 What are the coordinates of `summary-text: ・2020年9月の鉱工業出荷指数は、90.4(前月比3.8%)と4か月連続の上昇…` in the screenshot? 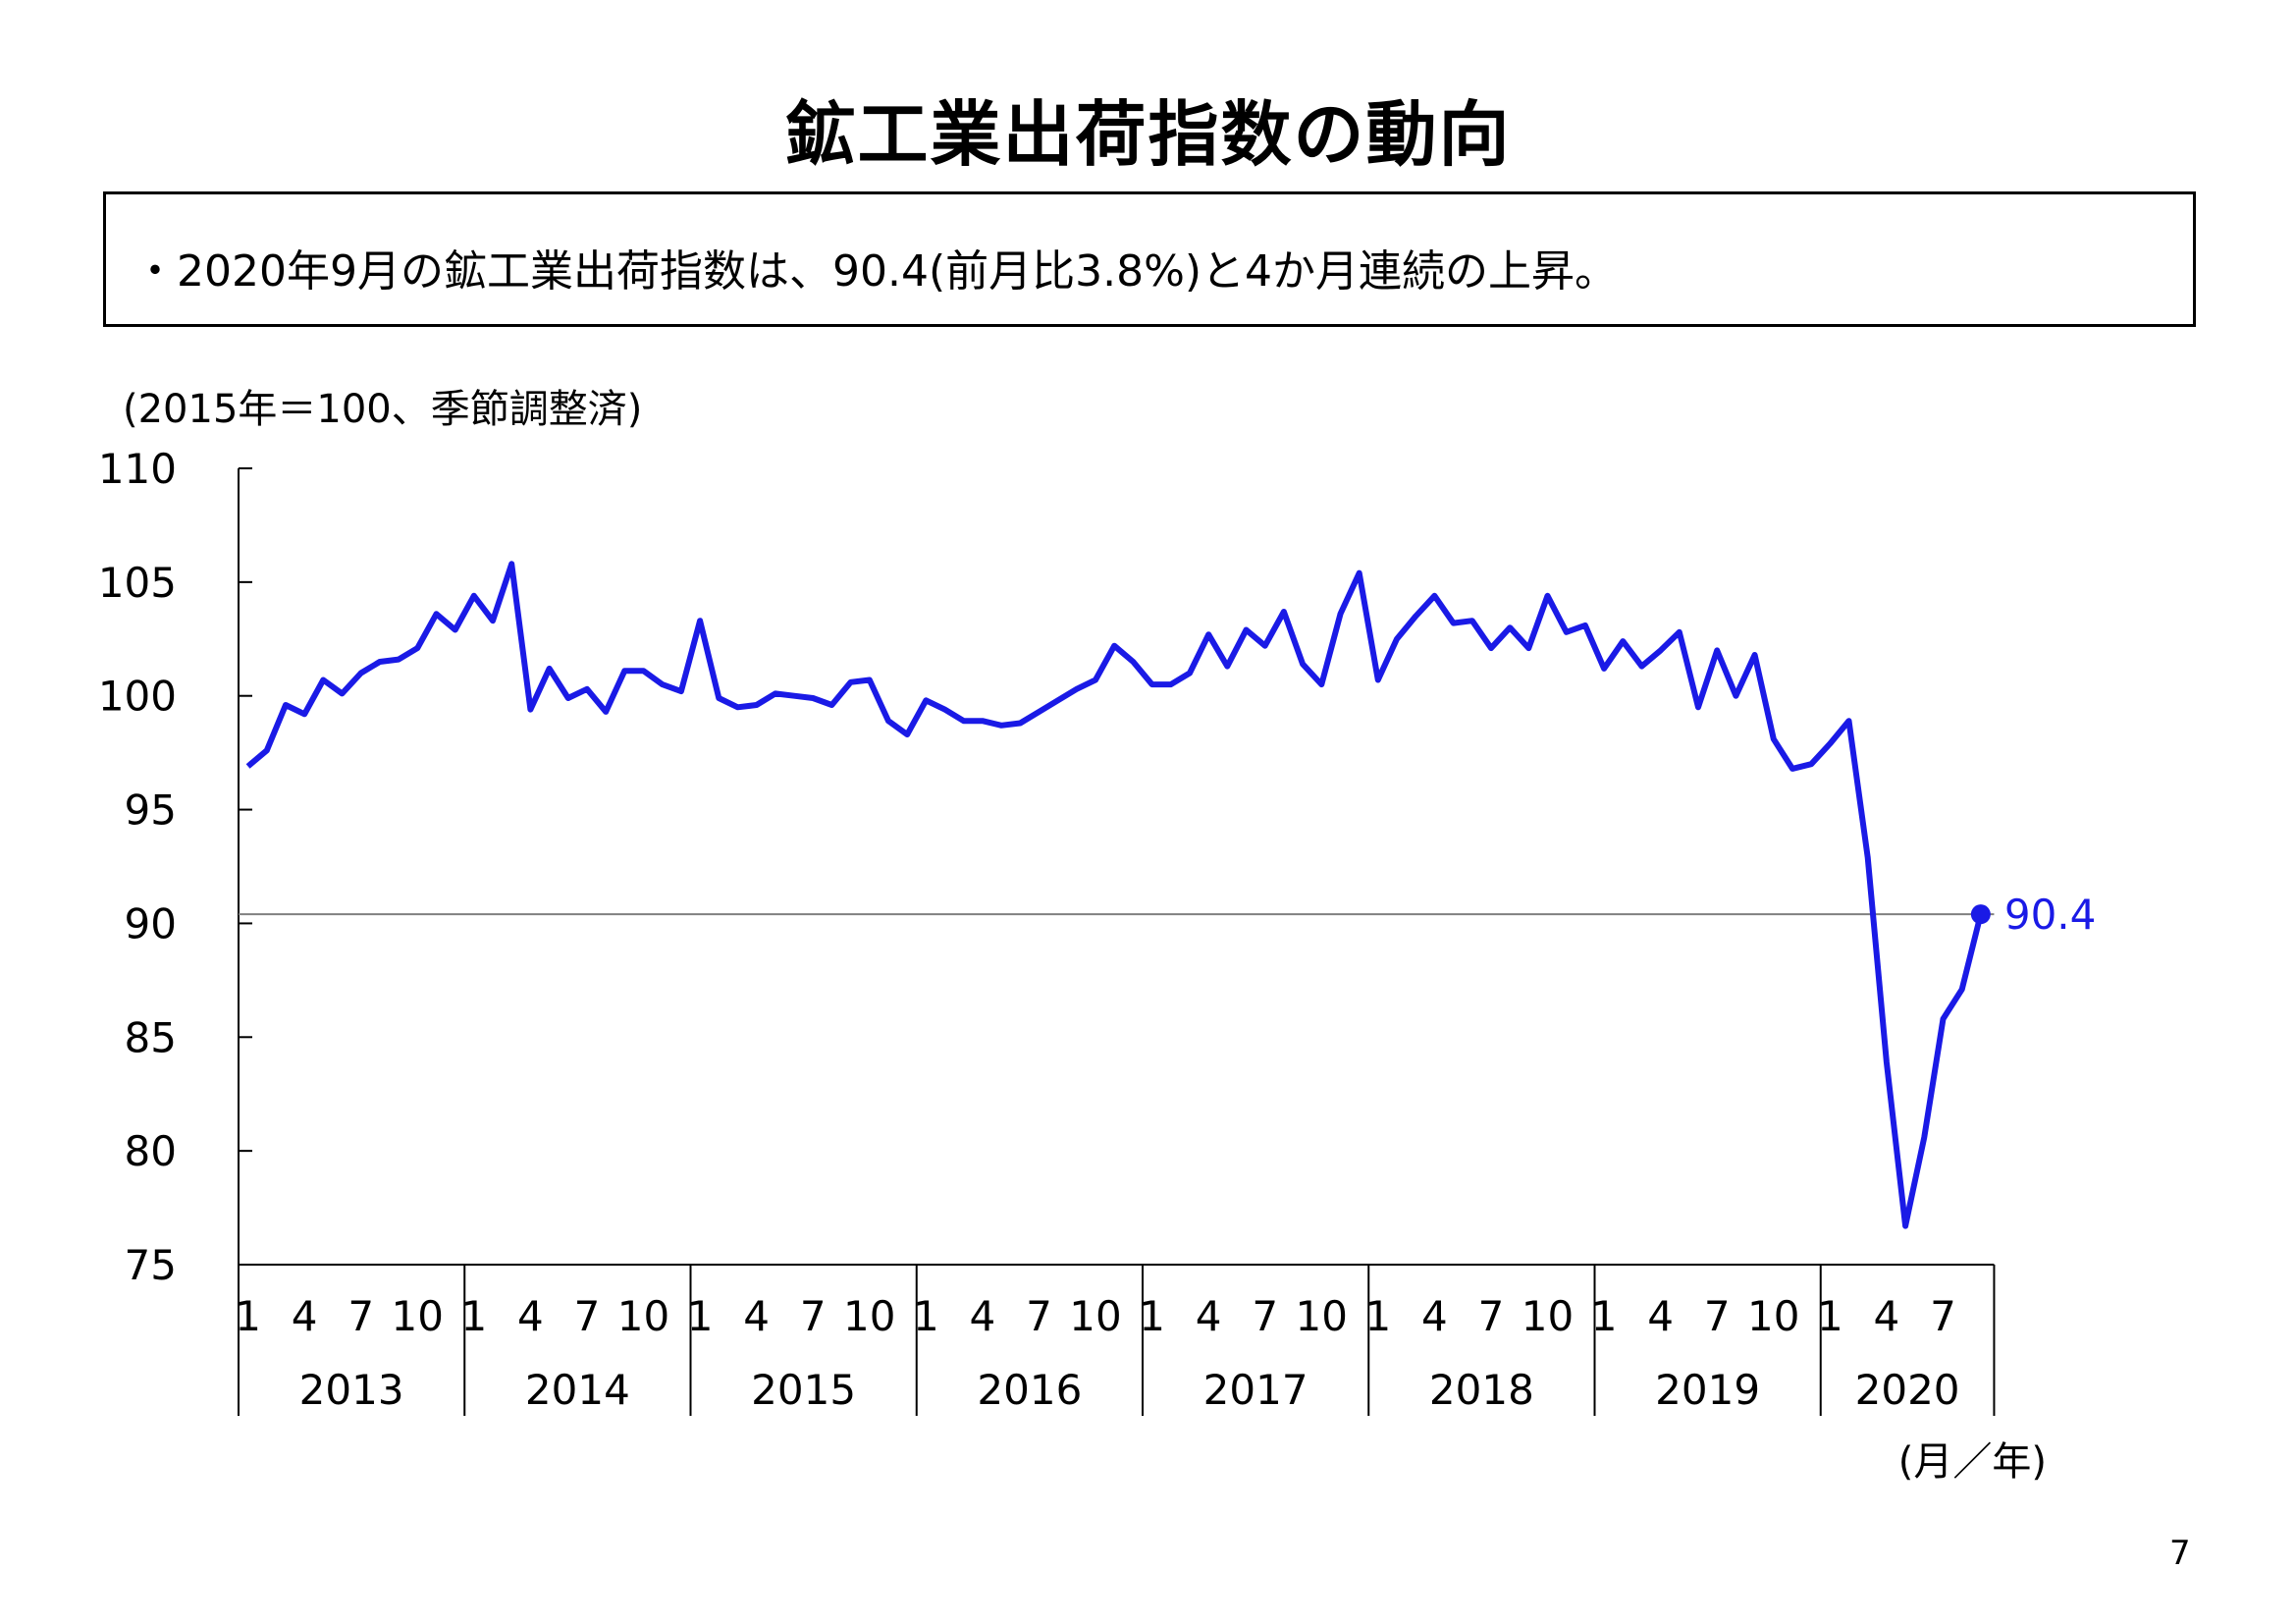 It's located at (876, 271).